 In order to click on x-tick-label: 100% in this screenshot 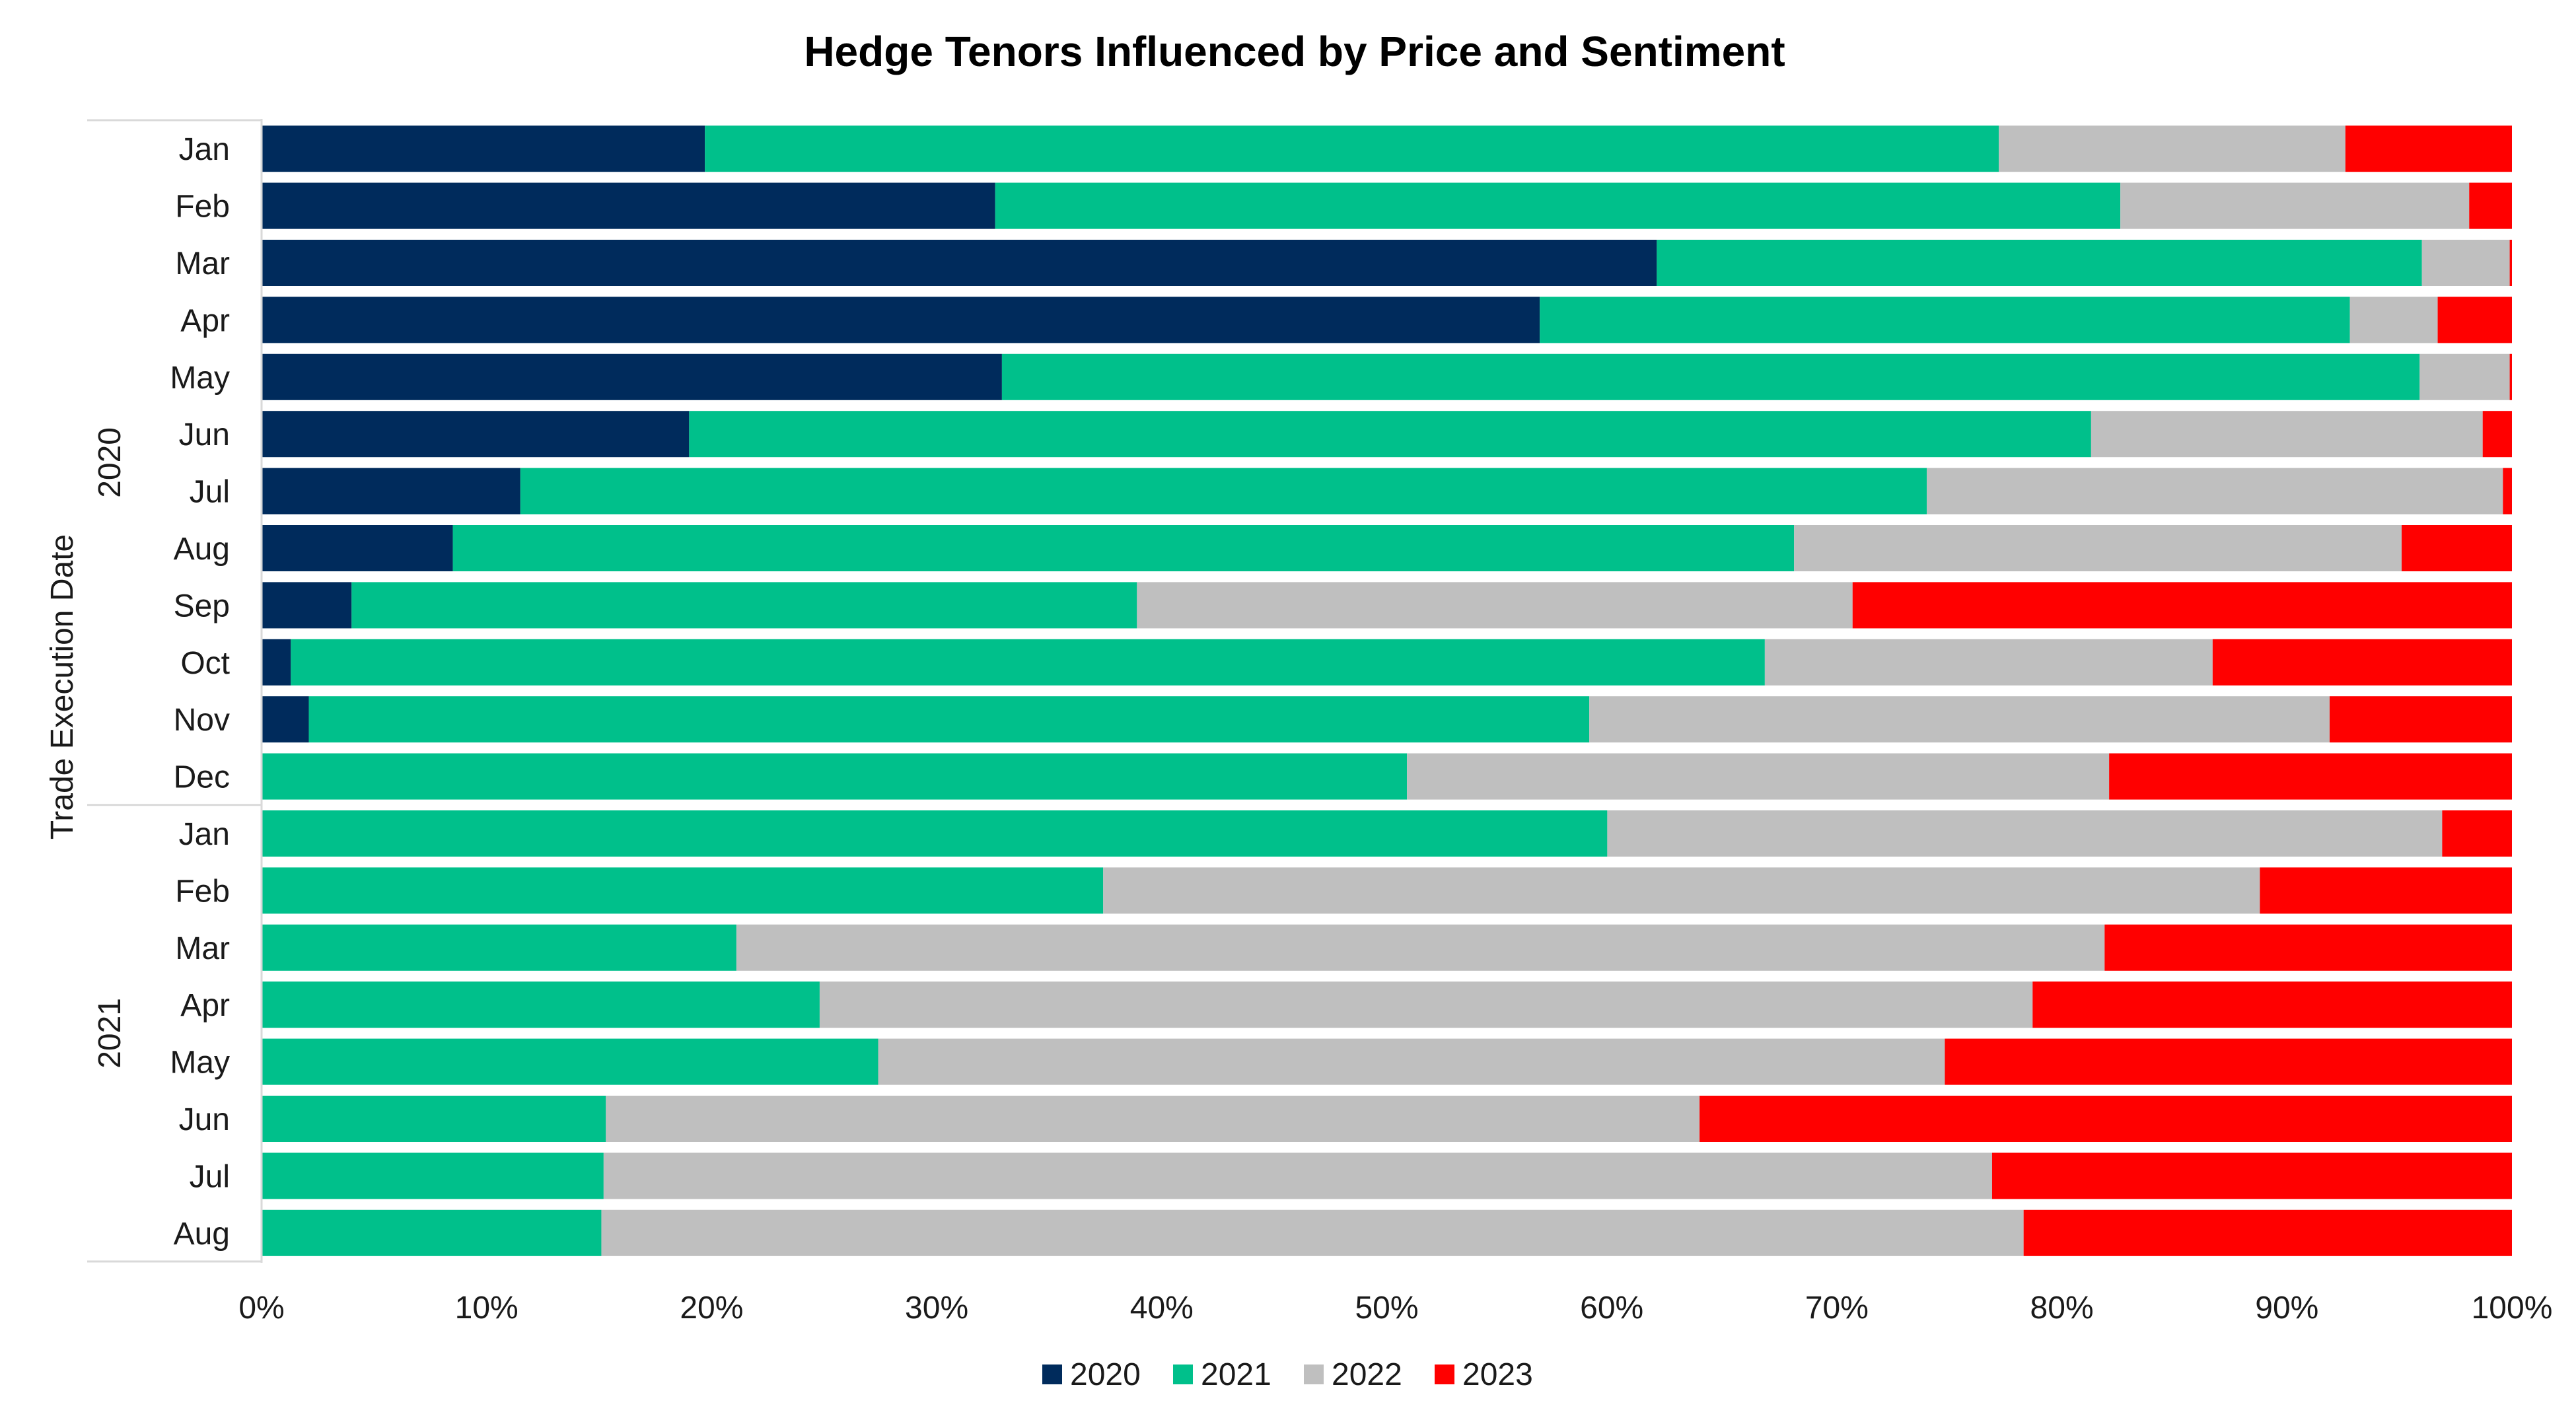, I will do `click(2513, 1308)`.